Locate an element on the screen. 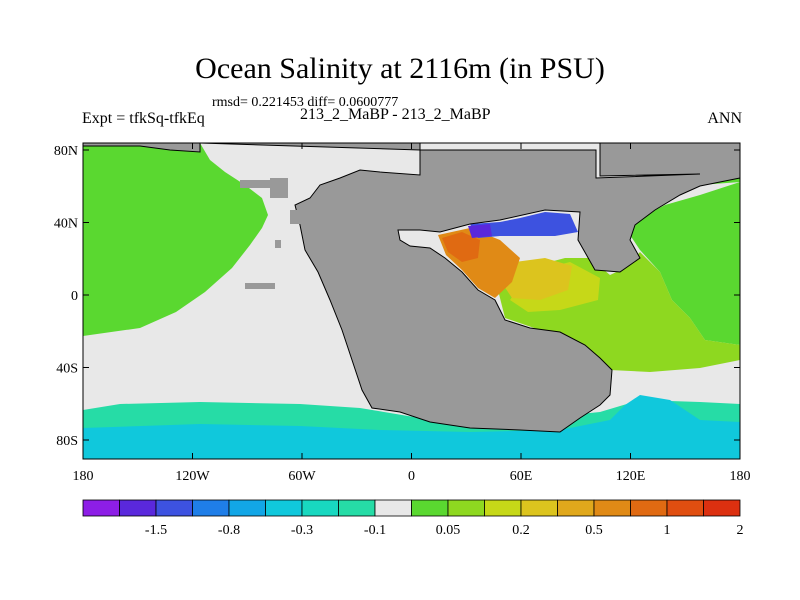  y-tick-label: 80N is located at coordinates (66, 151).